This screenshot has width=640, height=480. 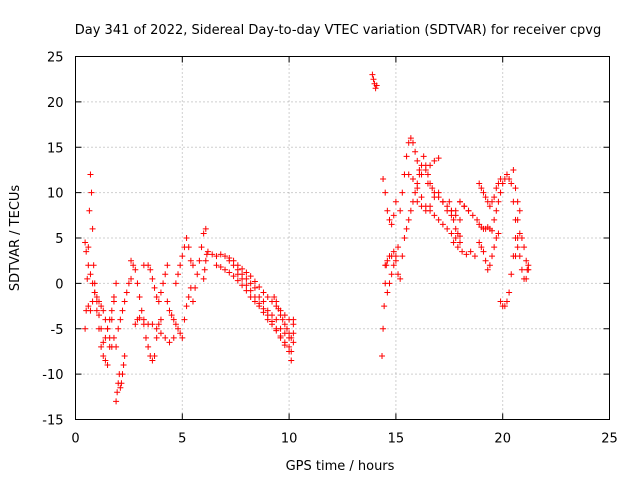 What do you see at coordinates (55, 103) in the screenshot?
I see `y-tick-label: 20` at bounding box center [55, 103].